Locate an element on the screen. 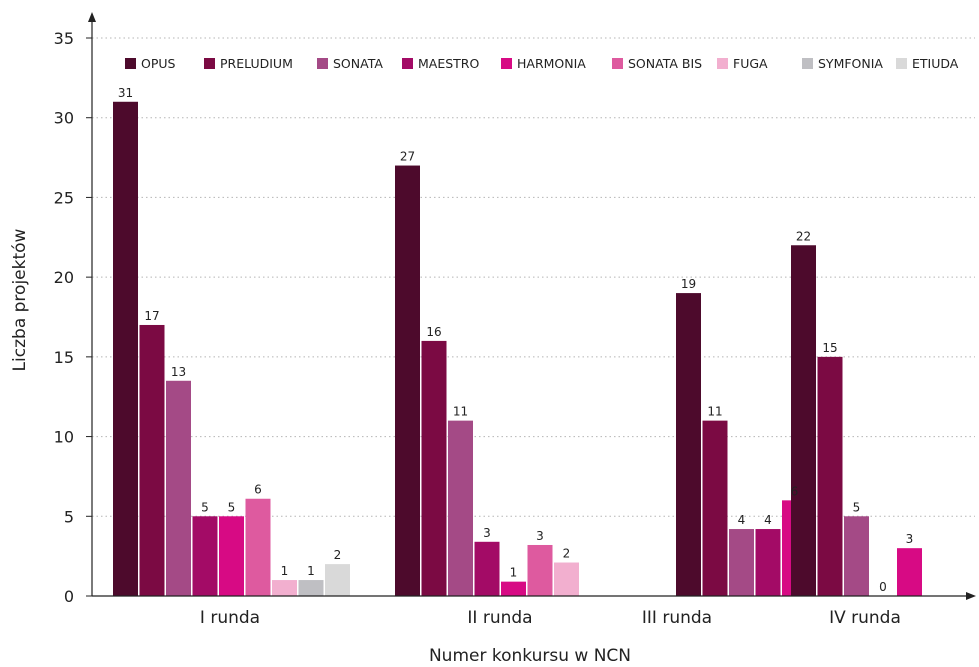  x-axis-label: Numer konkursu w NCN is located at coordinates (530, 656).